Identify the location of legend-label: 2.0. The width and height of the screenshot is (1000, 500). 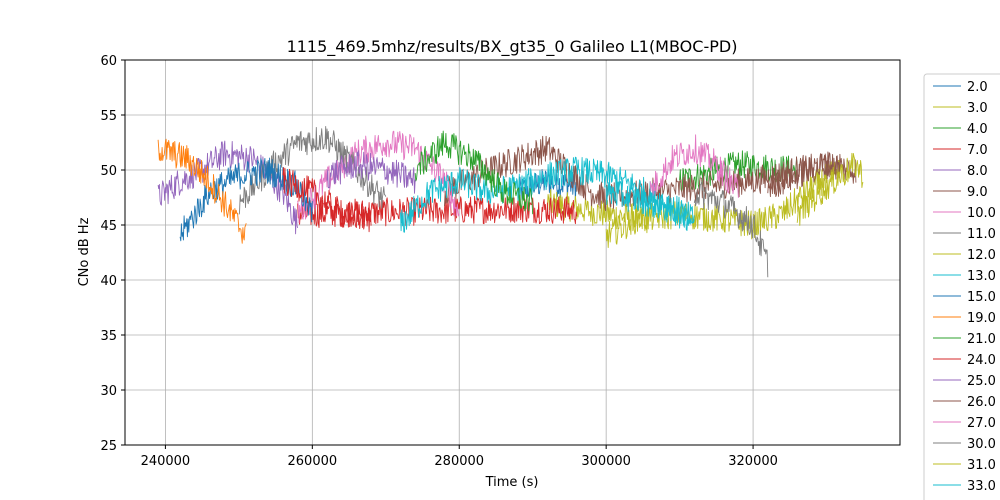
(977, 87).